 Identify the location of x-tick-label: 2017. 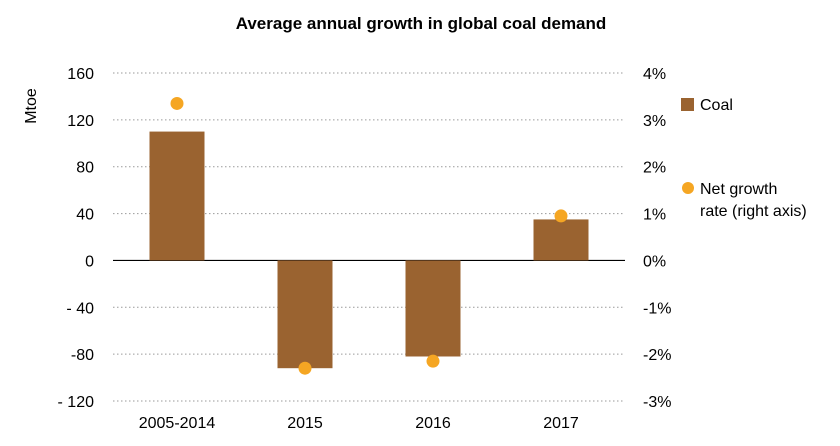
(561, 423).